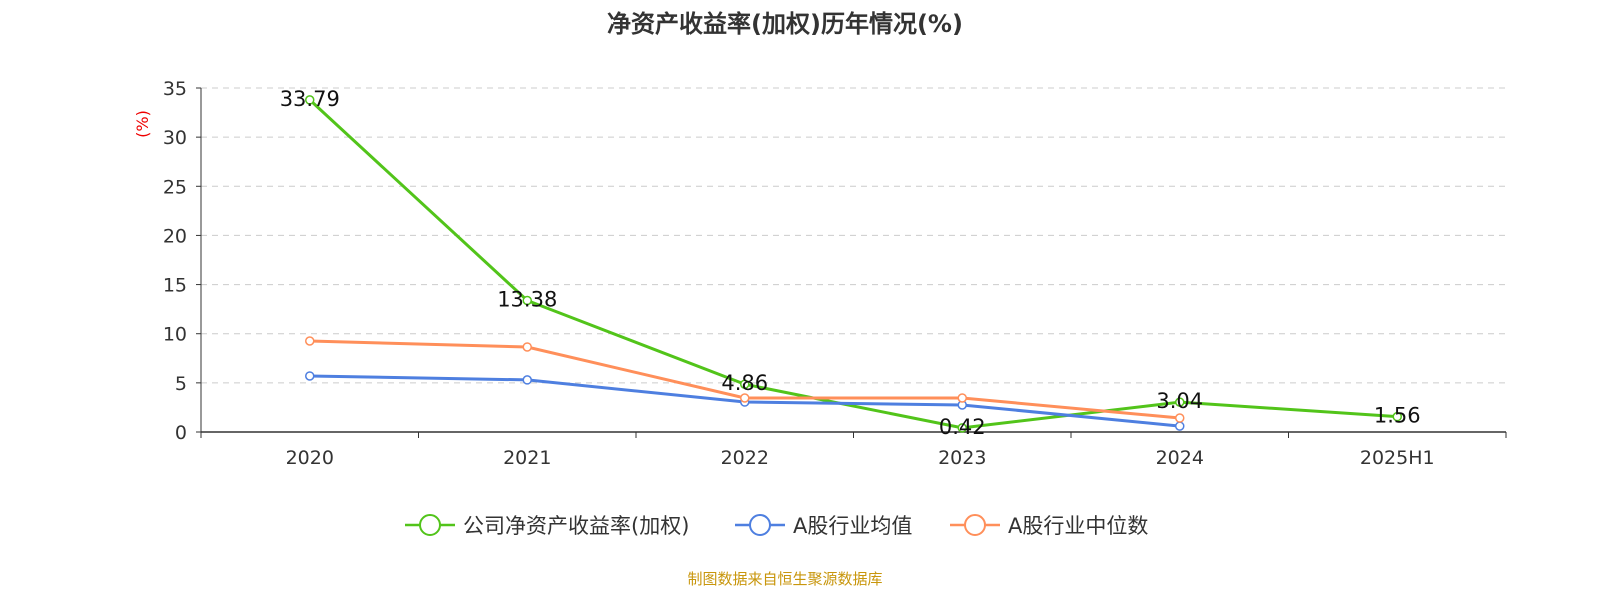  I want to click on y-tick-label: 35, so click(175, 89).